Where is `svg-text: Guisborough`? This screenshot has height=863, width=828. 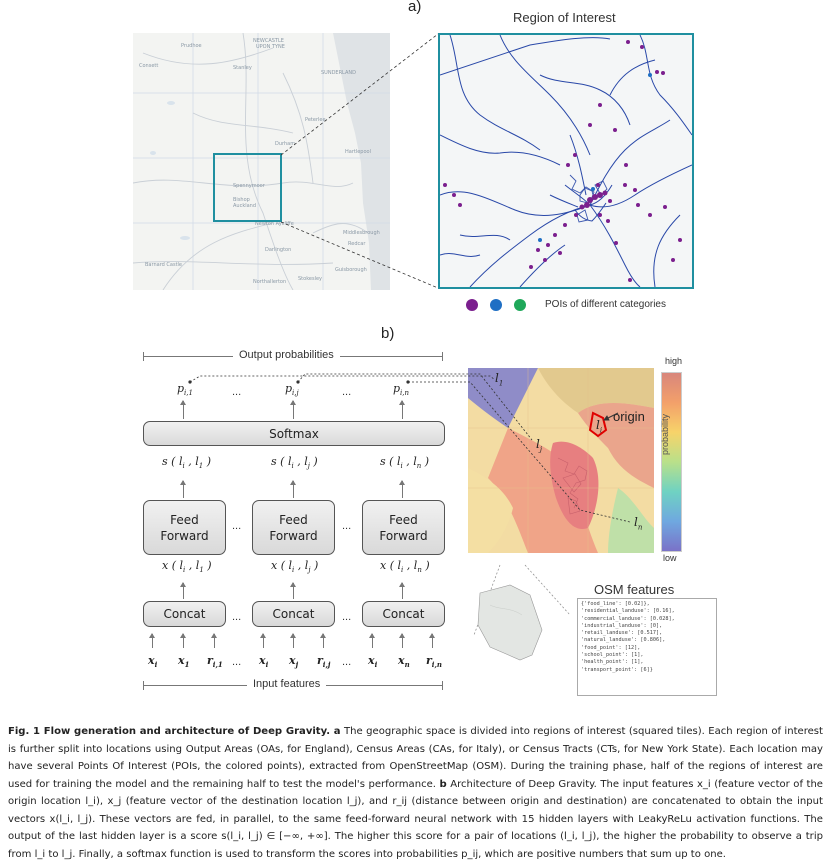
svg-text: Guisborough is located at coordinates (351, 270).